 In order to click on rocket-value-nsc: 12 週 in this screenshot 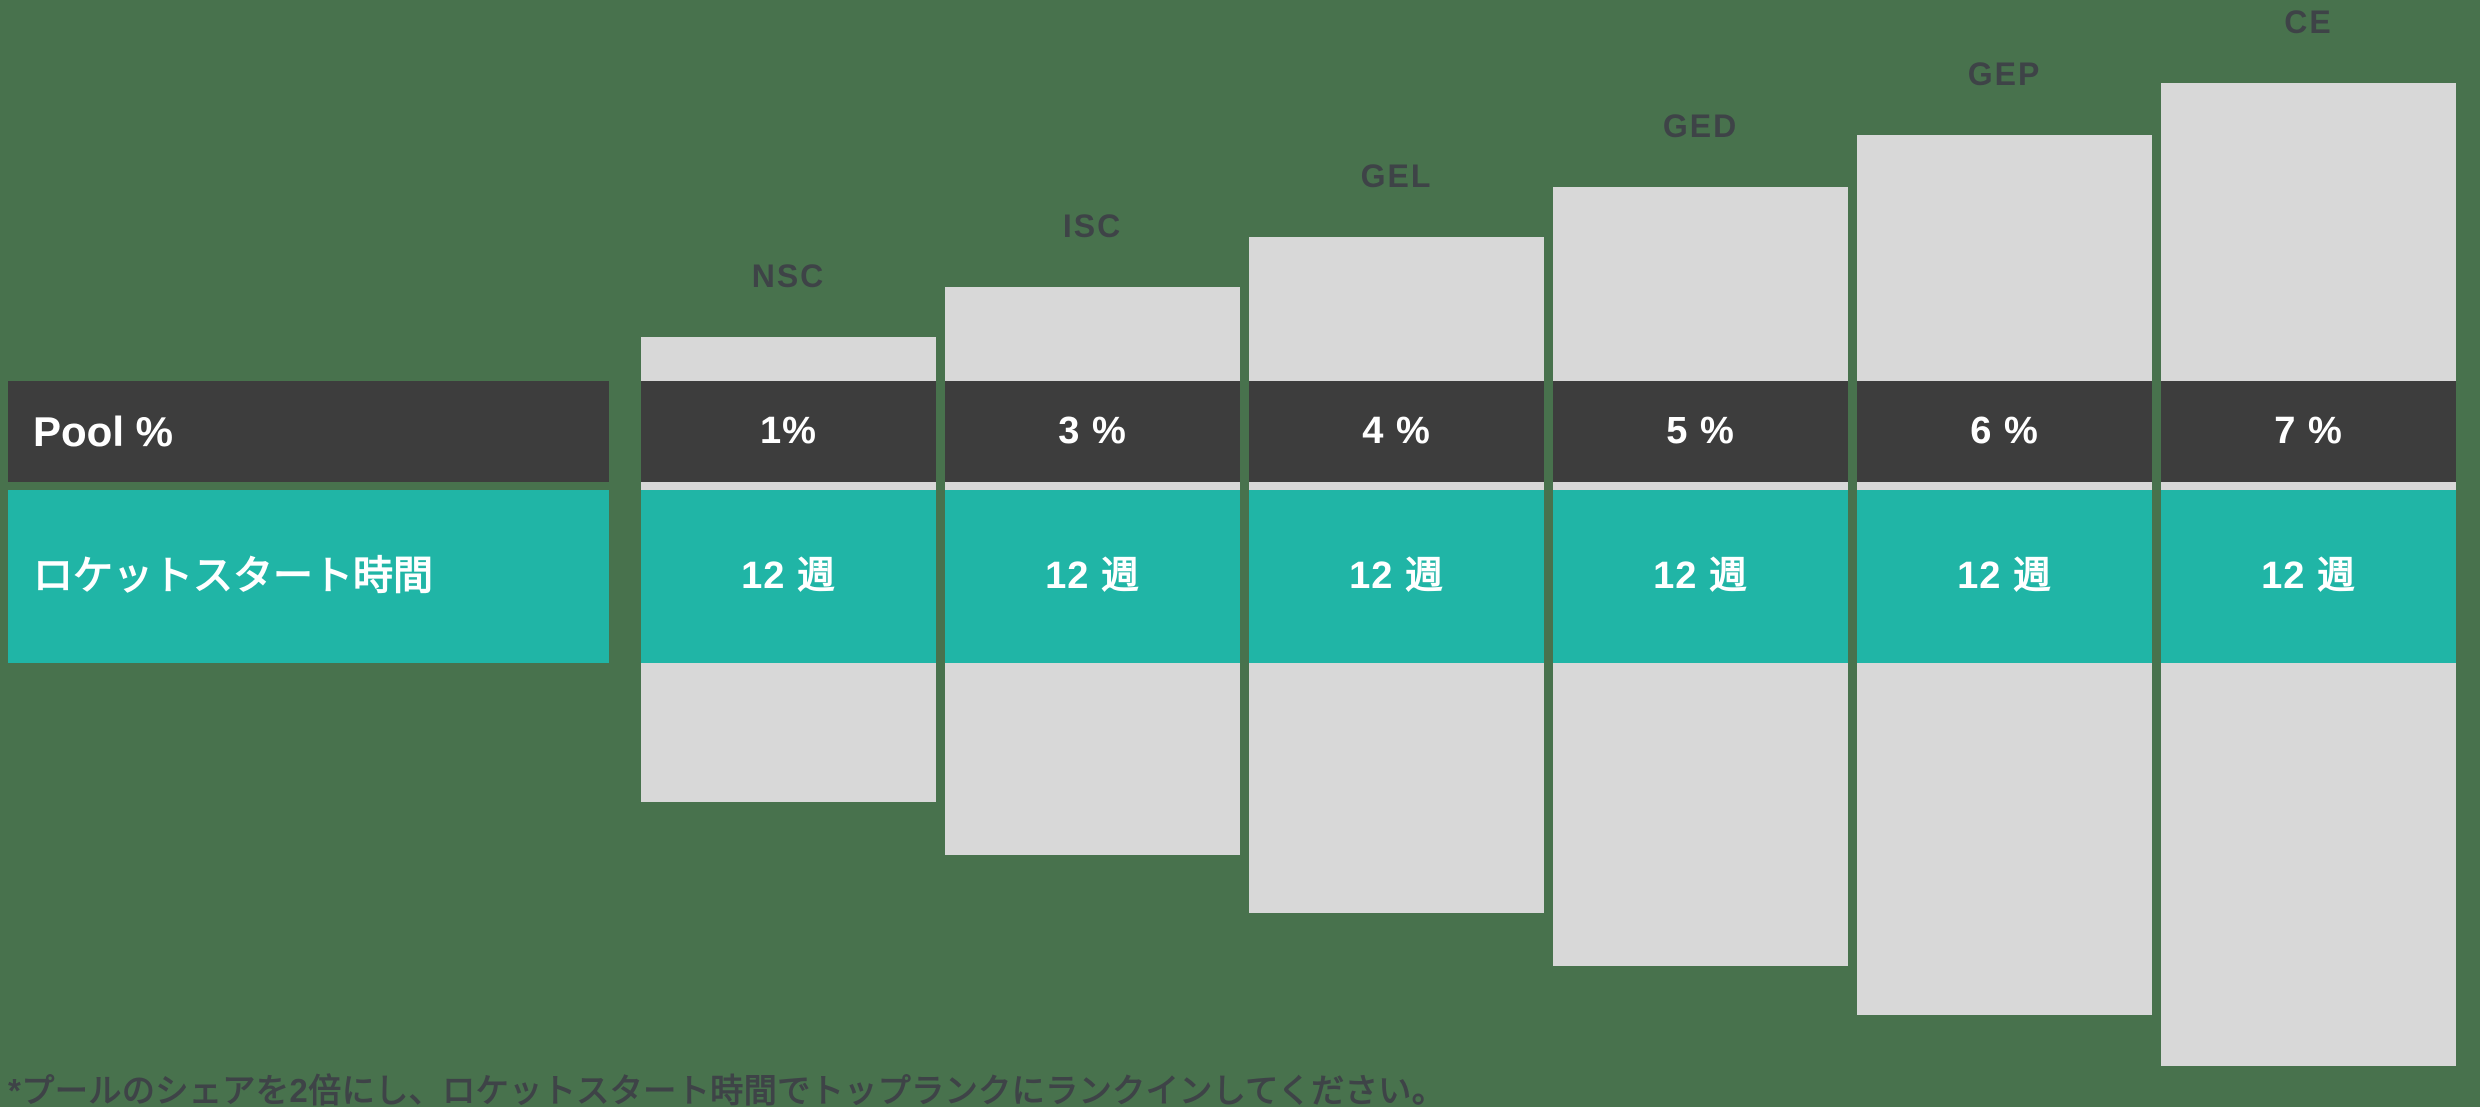, I will do `click(788, 576)`.